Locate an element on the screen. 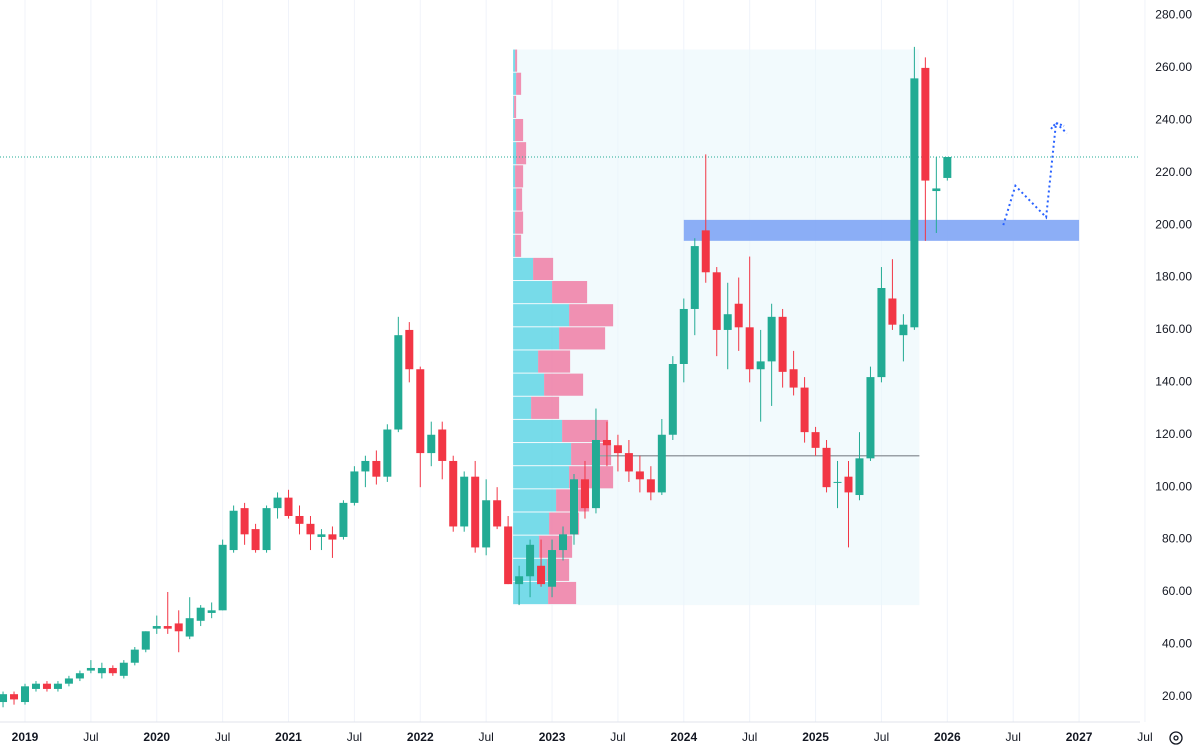  y-tick-label: 200.00 is located at coordinates (1173, 224).